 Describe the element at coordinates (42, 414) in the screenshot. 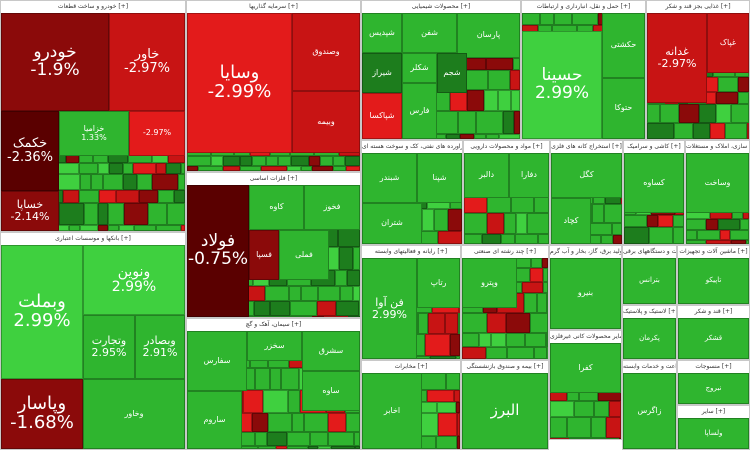

I see `stock-tile: وپاسار -1.68%` at that location.